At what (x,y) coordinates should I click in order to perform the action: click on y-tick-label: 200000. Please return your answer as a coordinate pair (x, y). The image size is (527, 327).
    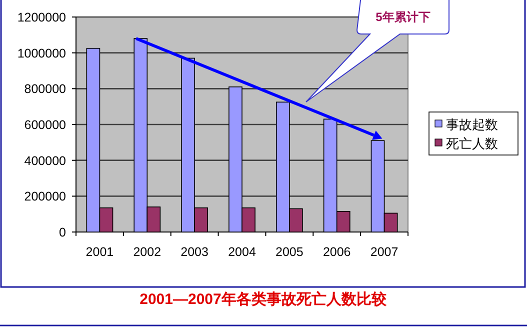
    Looking at the image, I should click on (45, 197).